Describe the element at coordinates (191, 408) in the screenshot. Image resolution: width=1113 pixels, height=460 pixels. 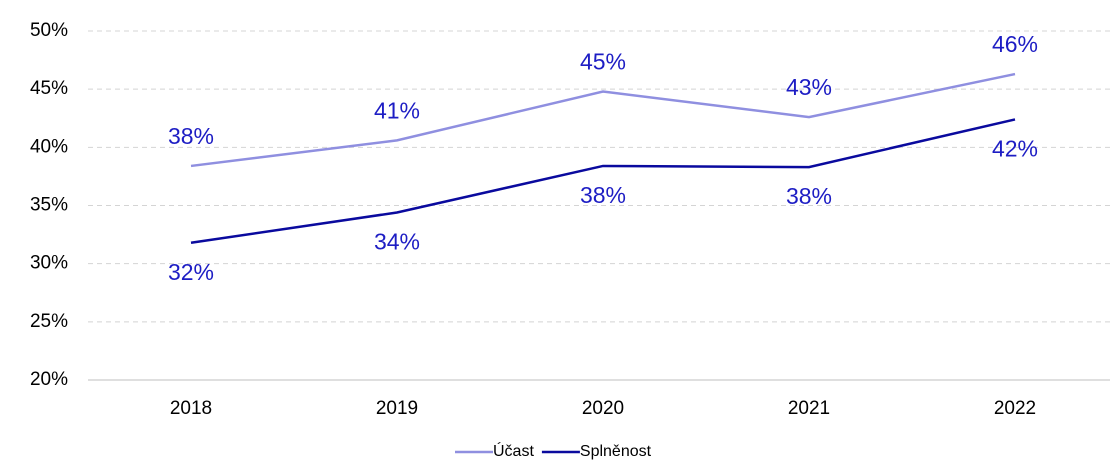
I see `x-tick-label: 2018` at that location.